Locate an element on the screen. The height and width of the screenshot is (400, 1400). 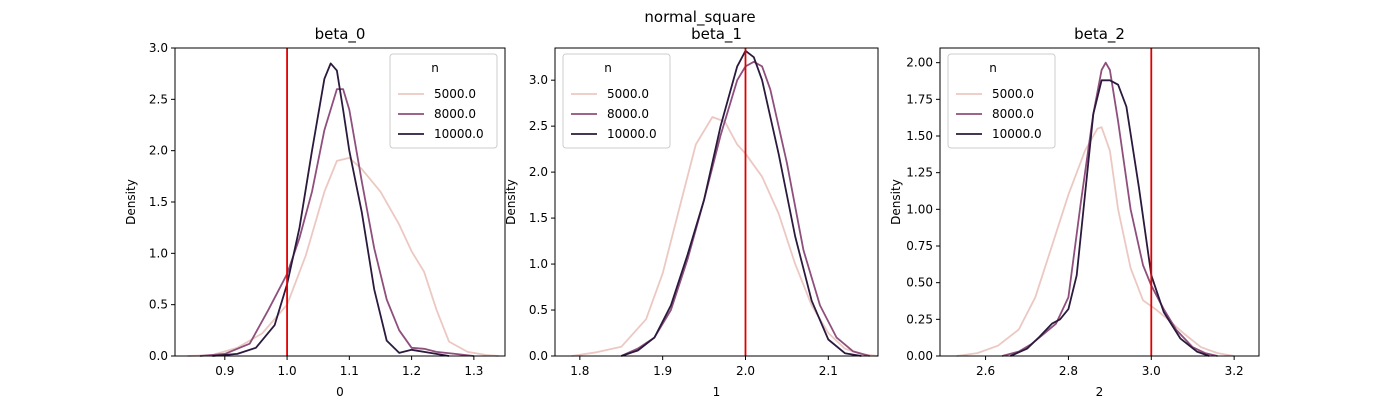
x-axis-label: 0 is located at coordinates (340, 392).